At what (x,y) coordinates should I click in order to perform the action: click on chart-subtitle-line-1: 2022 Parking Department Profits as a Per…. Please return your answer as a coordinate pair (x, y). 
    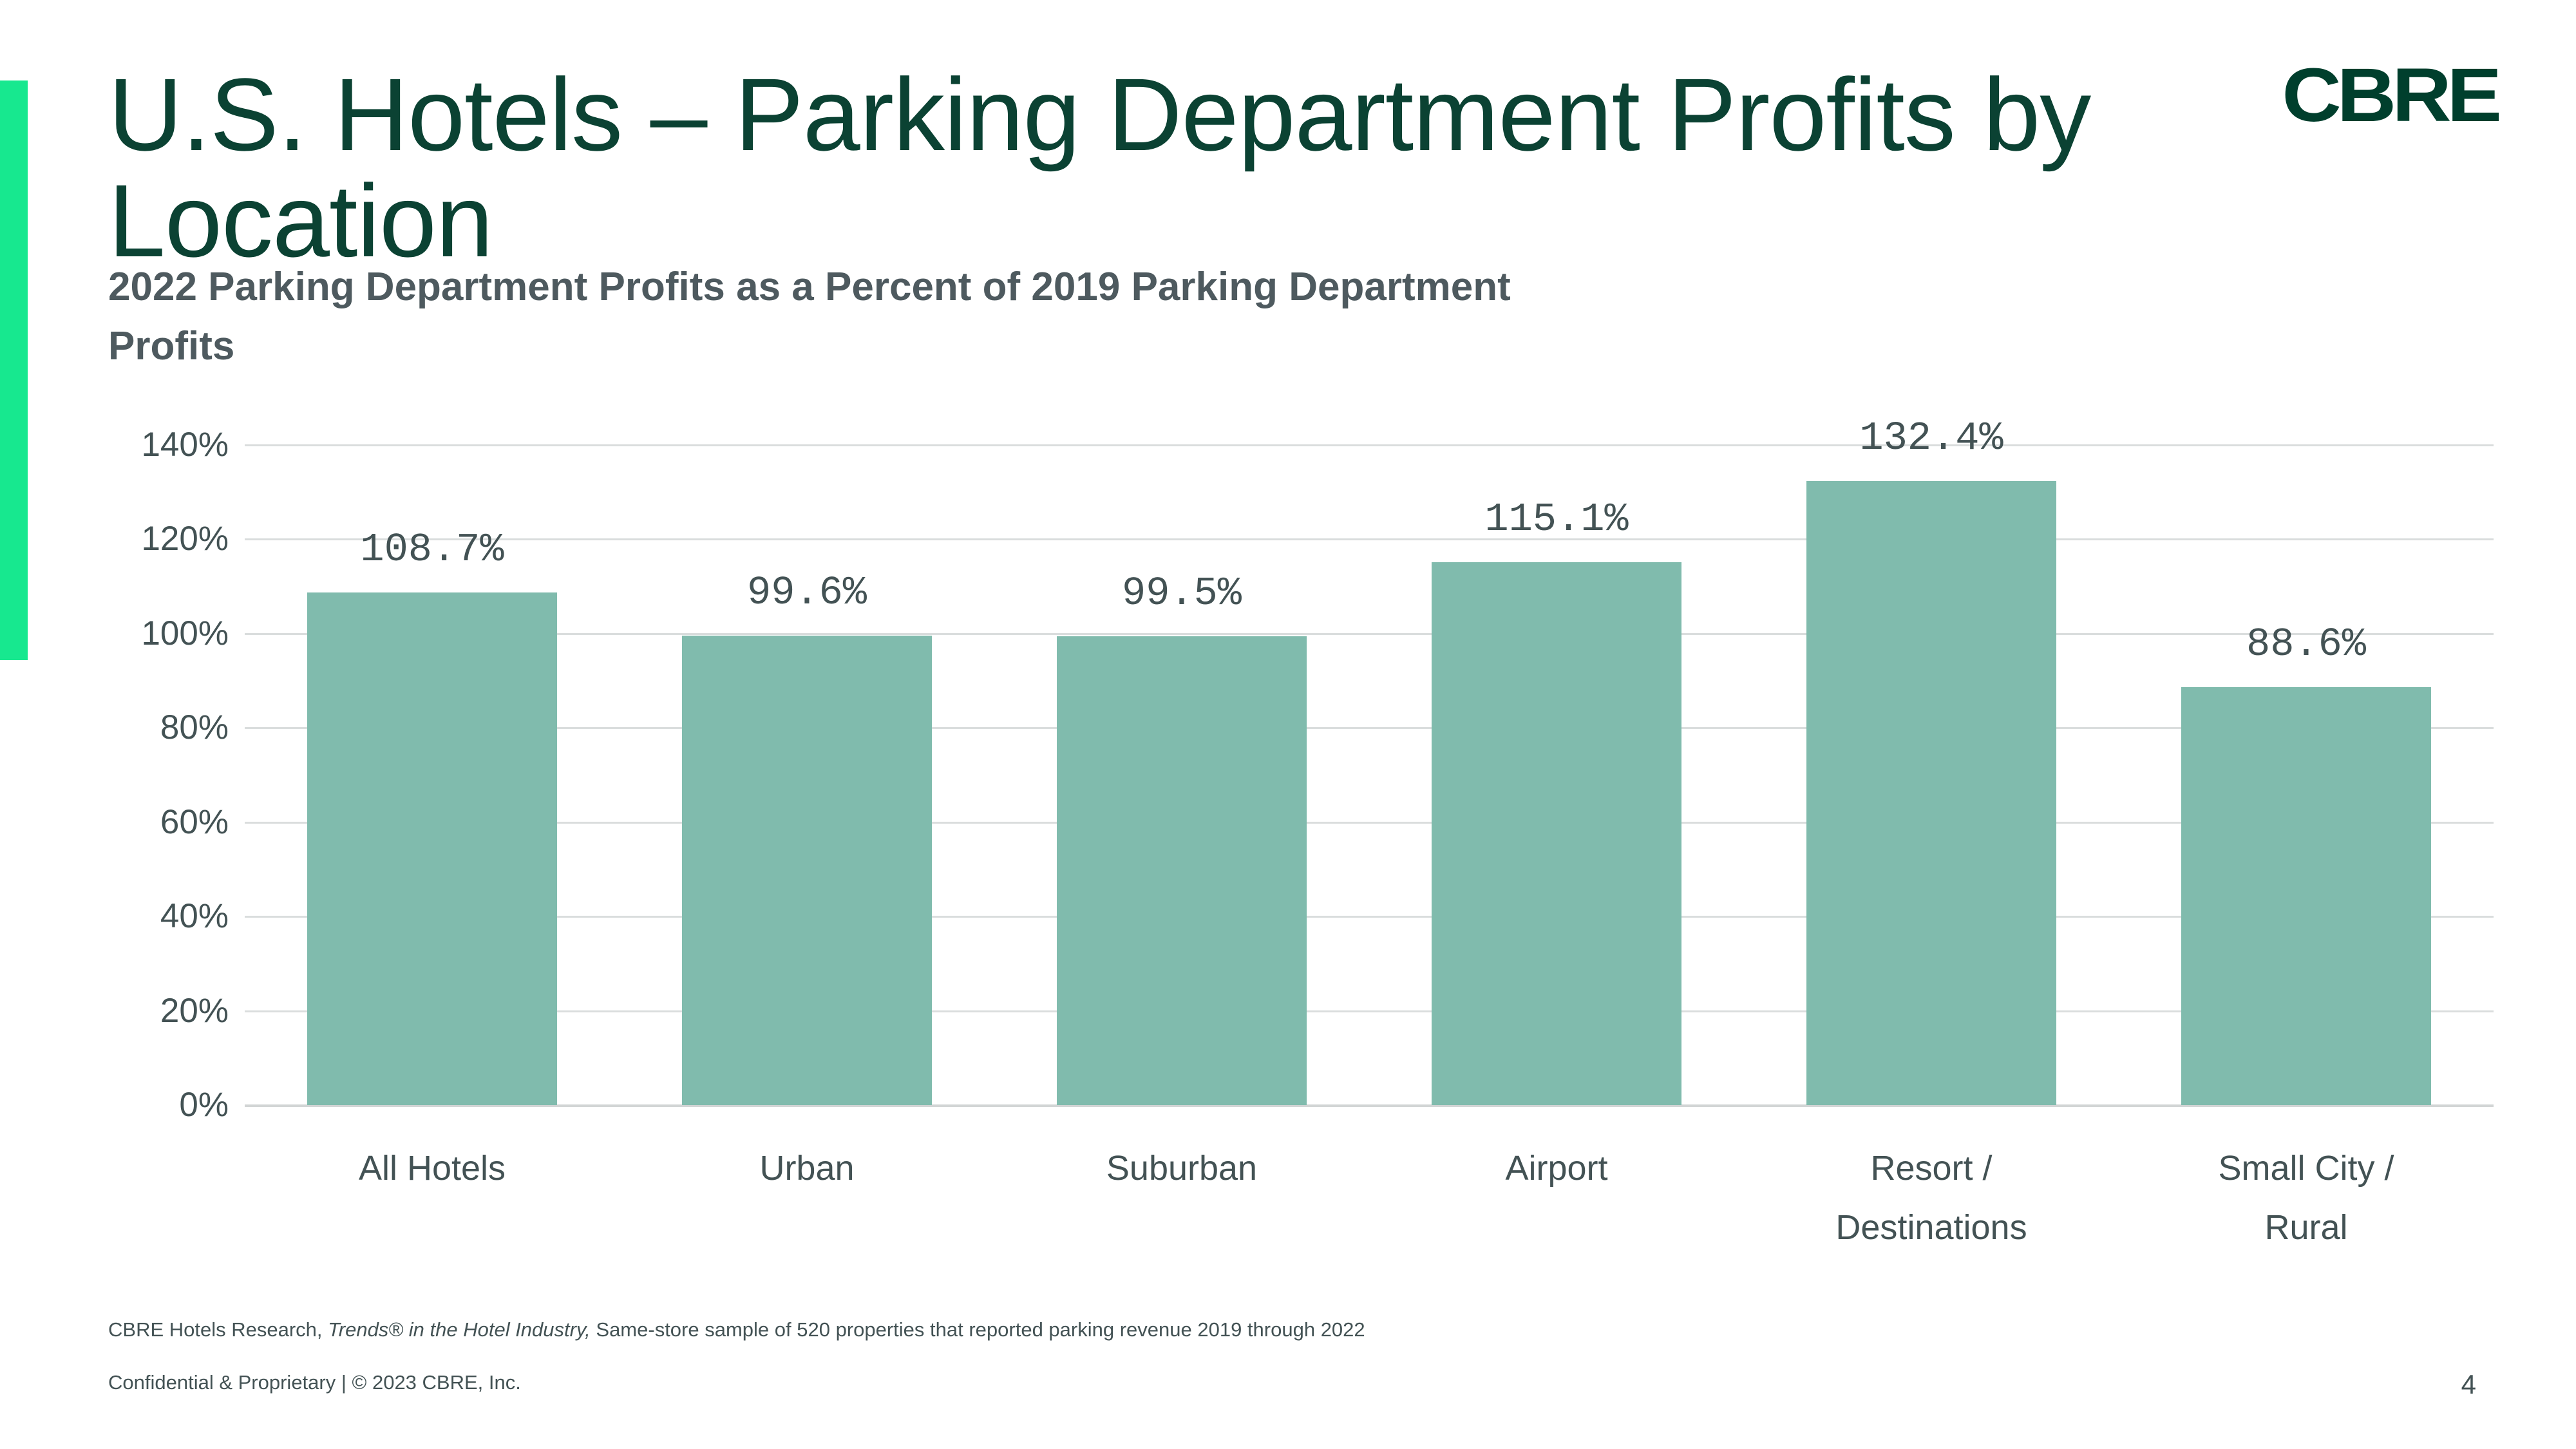
    Looking at the image, I should click on (810, 287).